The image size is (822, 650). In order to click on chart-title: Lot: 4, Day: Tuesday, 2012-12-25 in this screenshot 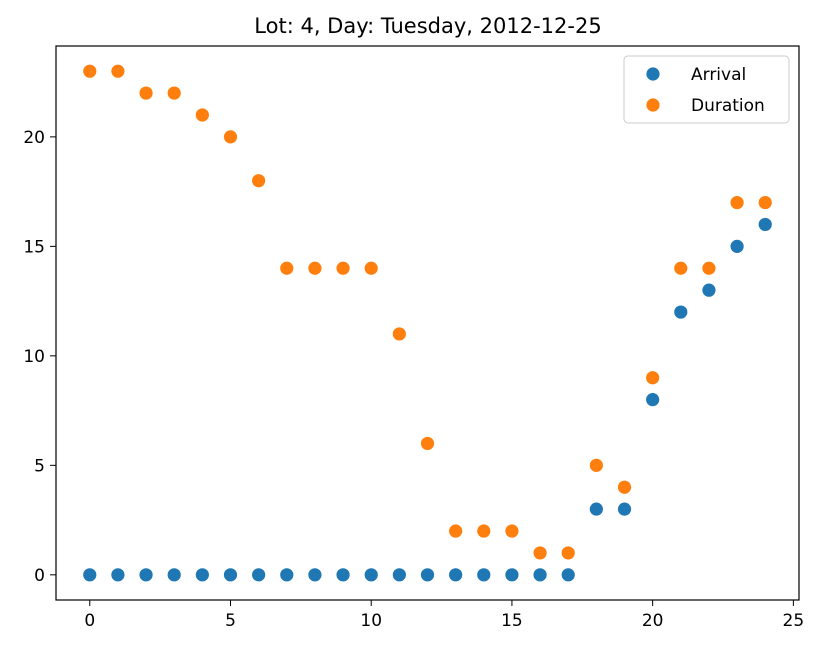, I will do `click(427, 26)`.